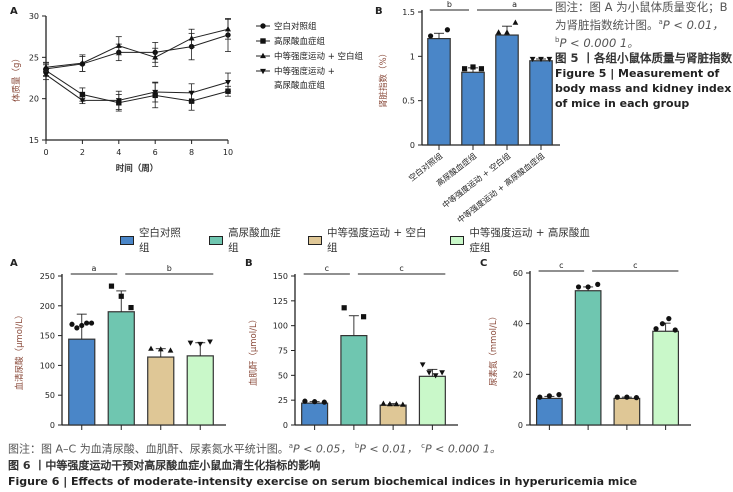 This screenshot has width=733, height=492. What do you see at coordinates (47, 276) in the screenshot?
I see `y-tick-label: 250` at bounding box center [47, 276].